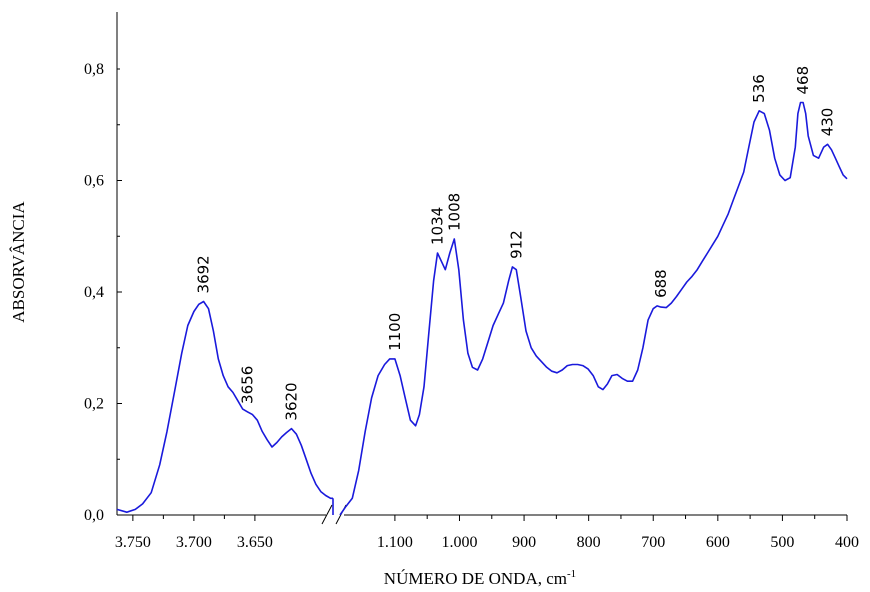 This screenshot has width=870, height=592. What do you see at coordinates (204, 274) in the screenshot?
I see `peak-label: 3692` at bounding box center [204, 274].